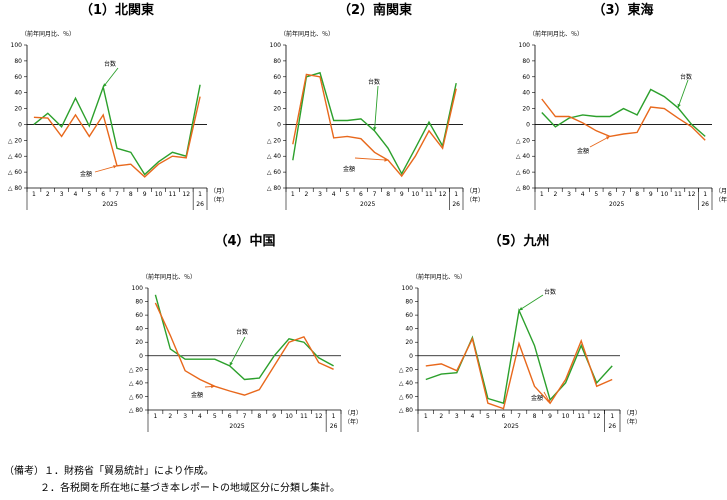 The width and height of the screenshot is (727, 500). I want to click on chart-title: （2）南関東, so click(375, 10).